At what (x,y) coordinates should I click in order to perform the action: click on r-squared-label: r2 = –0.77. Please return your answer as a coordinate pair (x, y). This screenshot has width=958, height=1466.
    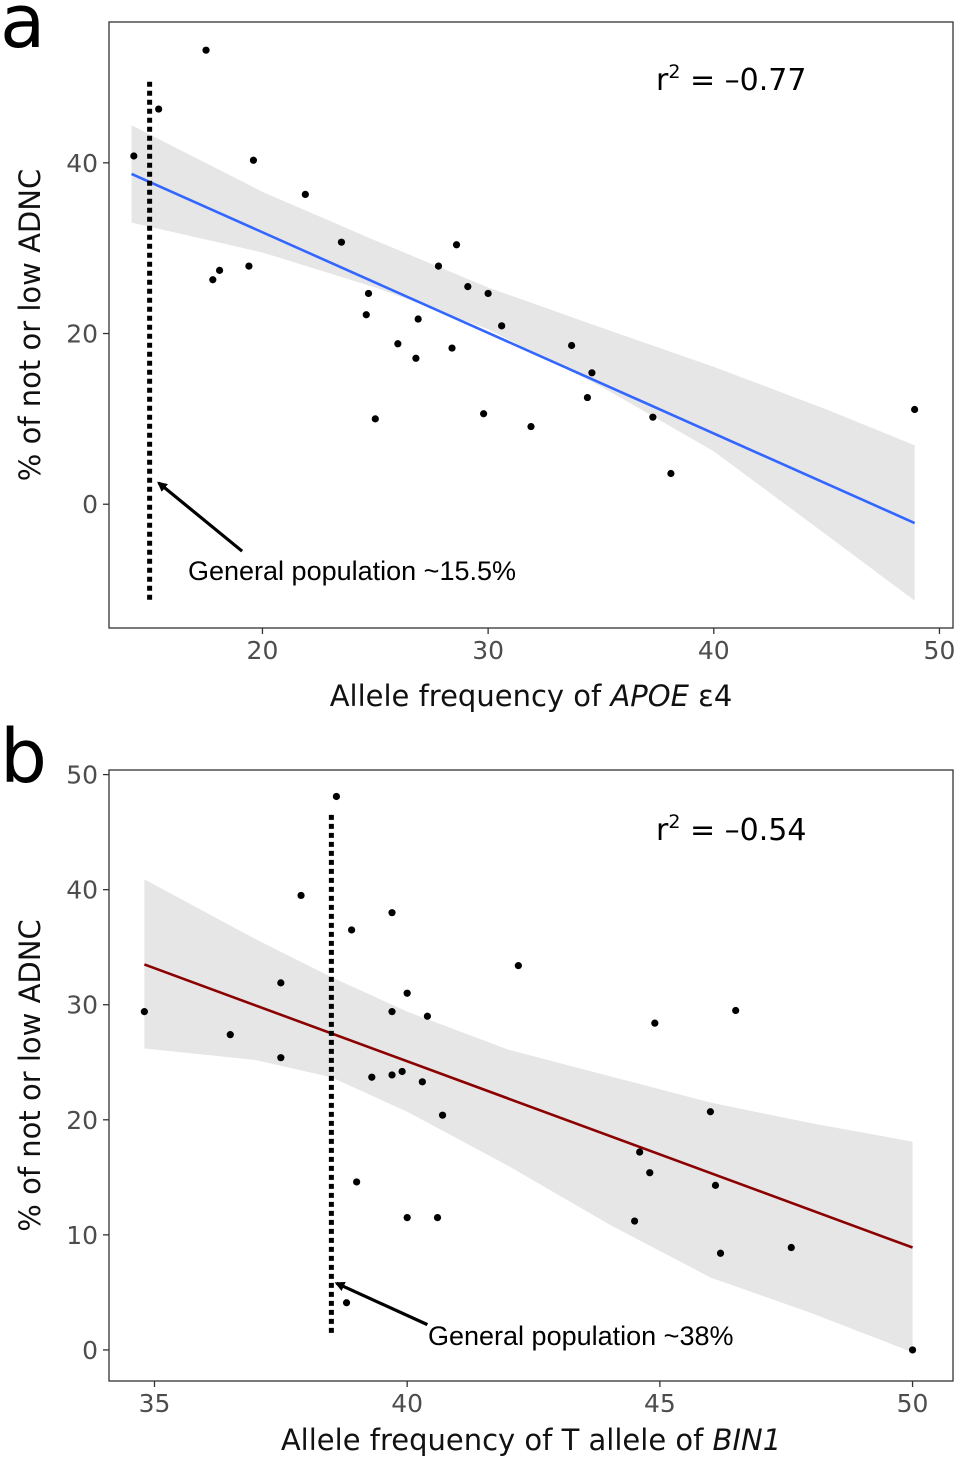
    Looking at the image, I should click on (731, 79).